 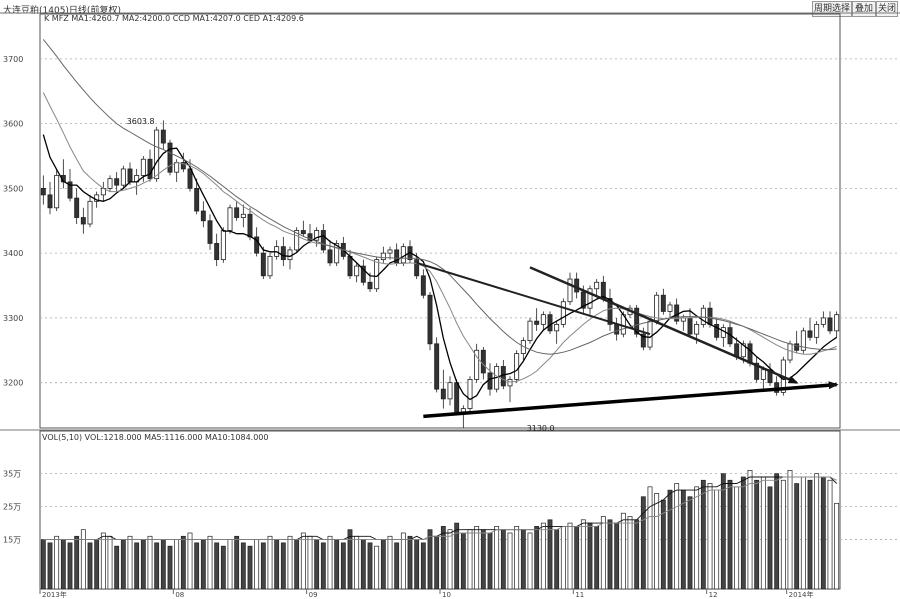 What do you see at coordinates (13, 59) in the screenshot?
I see `price-tick-label: 3700` at bounding box center [13, 59].